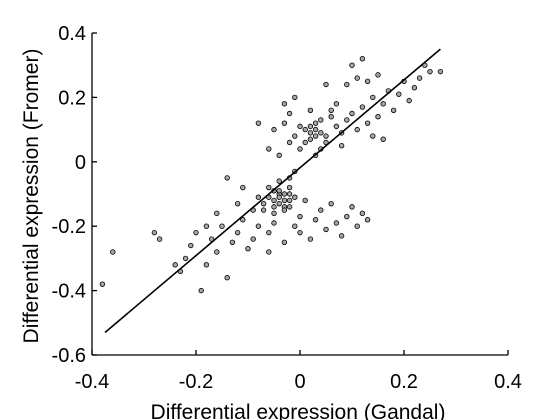  Describe the element at coordinates (404, 382) in the screenshot. I see `x-tick-label-3: 0.2` at that location.